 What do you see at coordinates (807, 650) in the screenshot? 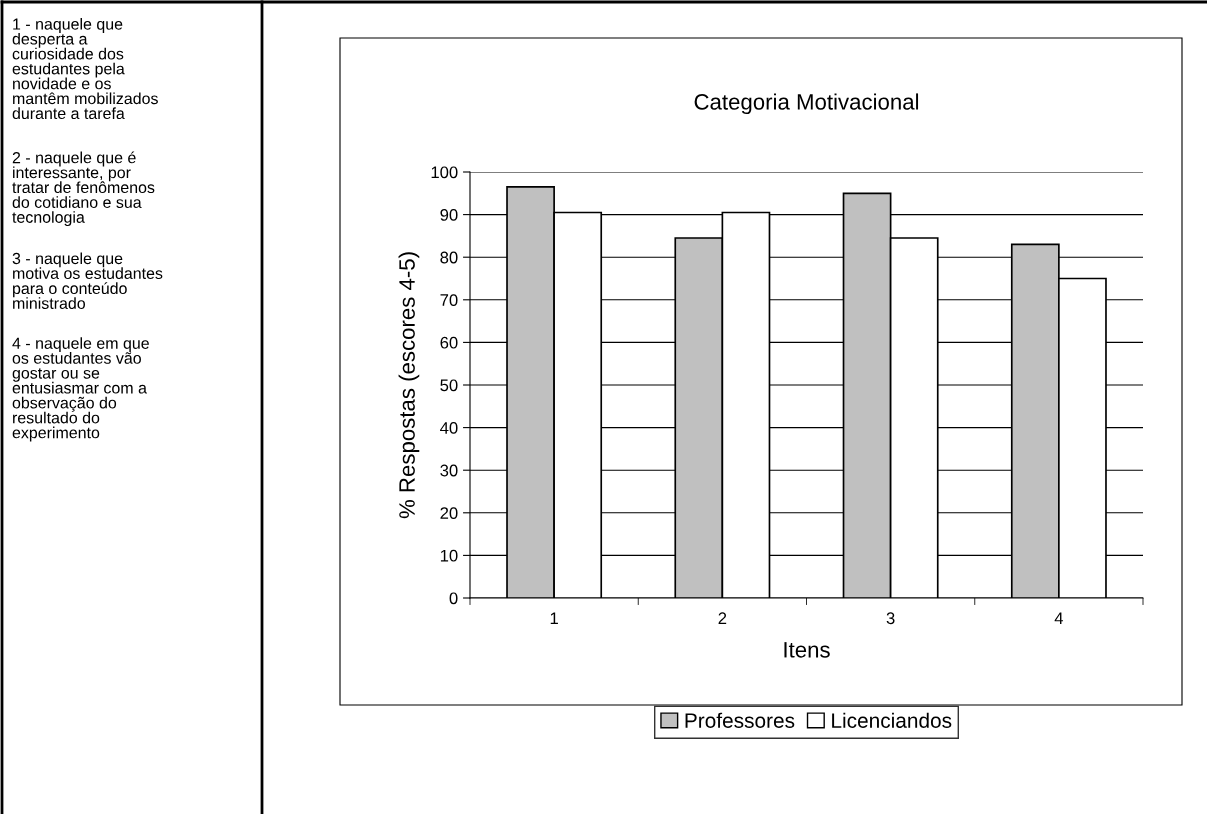
I see `x-axis-title: Itens` at bounding box center [807, 650].